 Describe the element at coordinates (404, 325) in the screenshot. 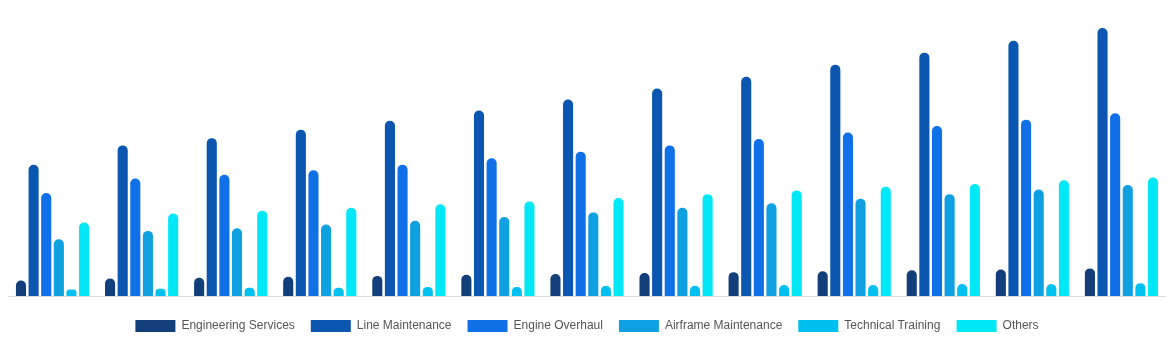

I see `legend-label: Line Maintenance` at that location.